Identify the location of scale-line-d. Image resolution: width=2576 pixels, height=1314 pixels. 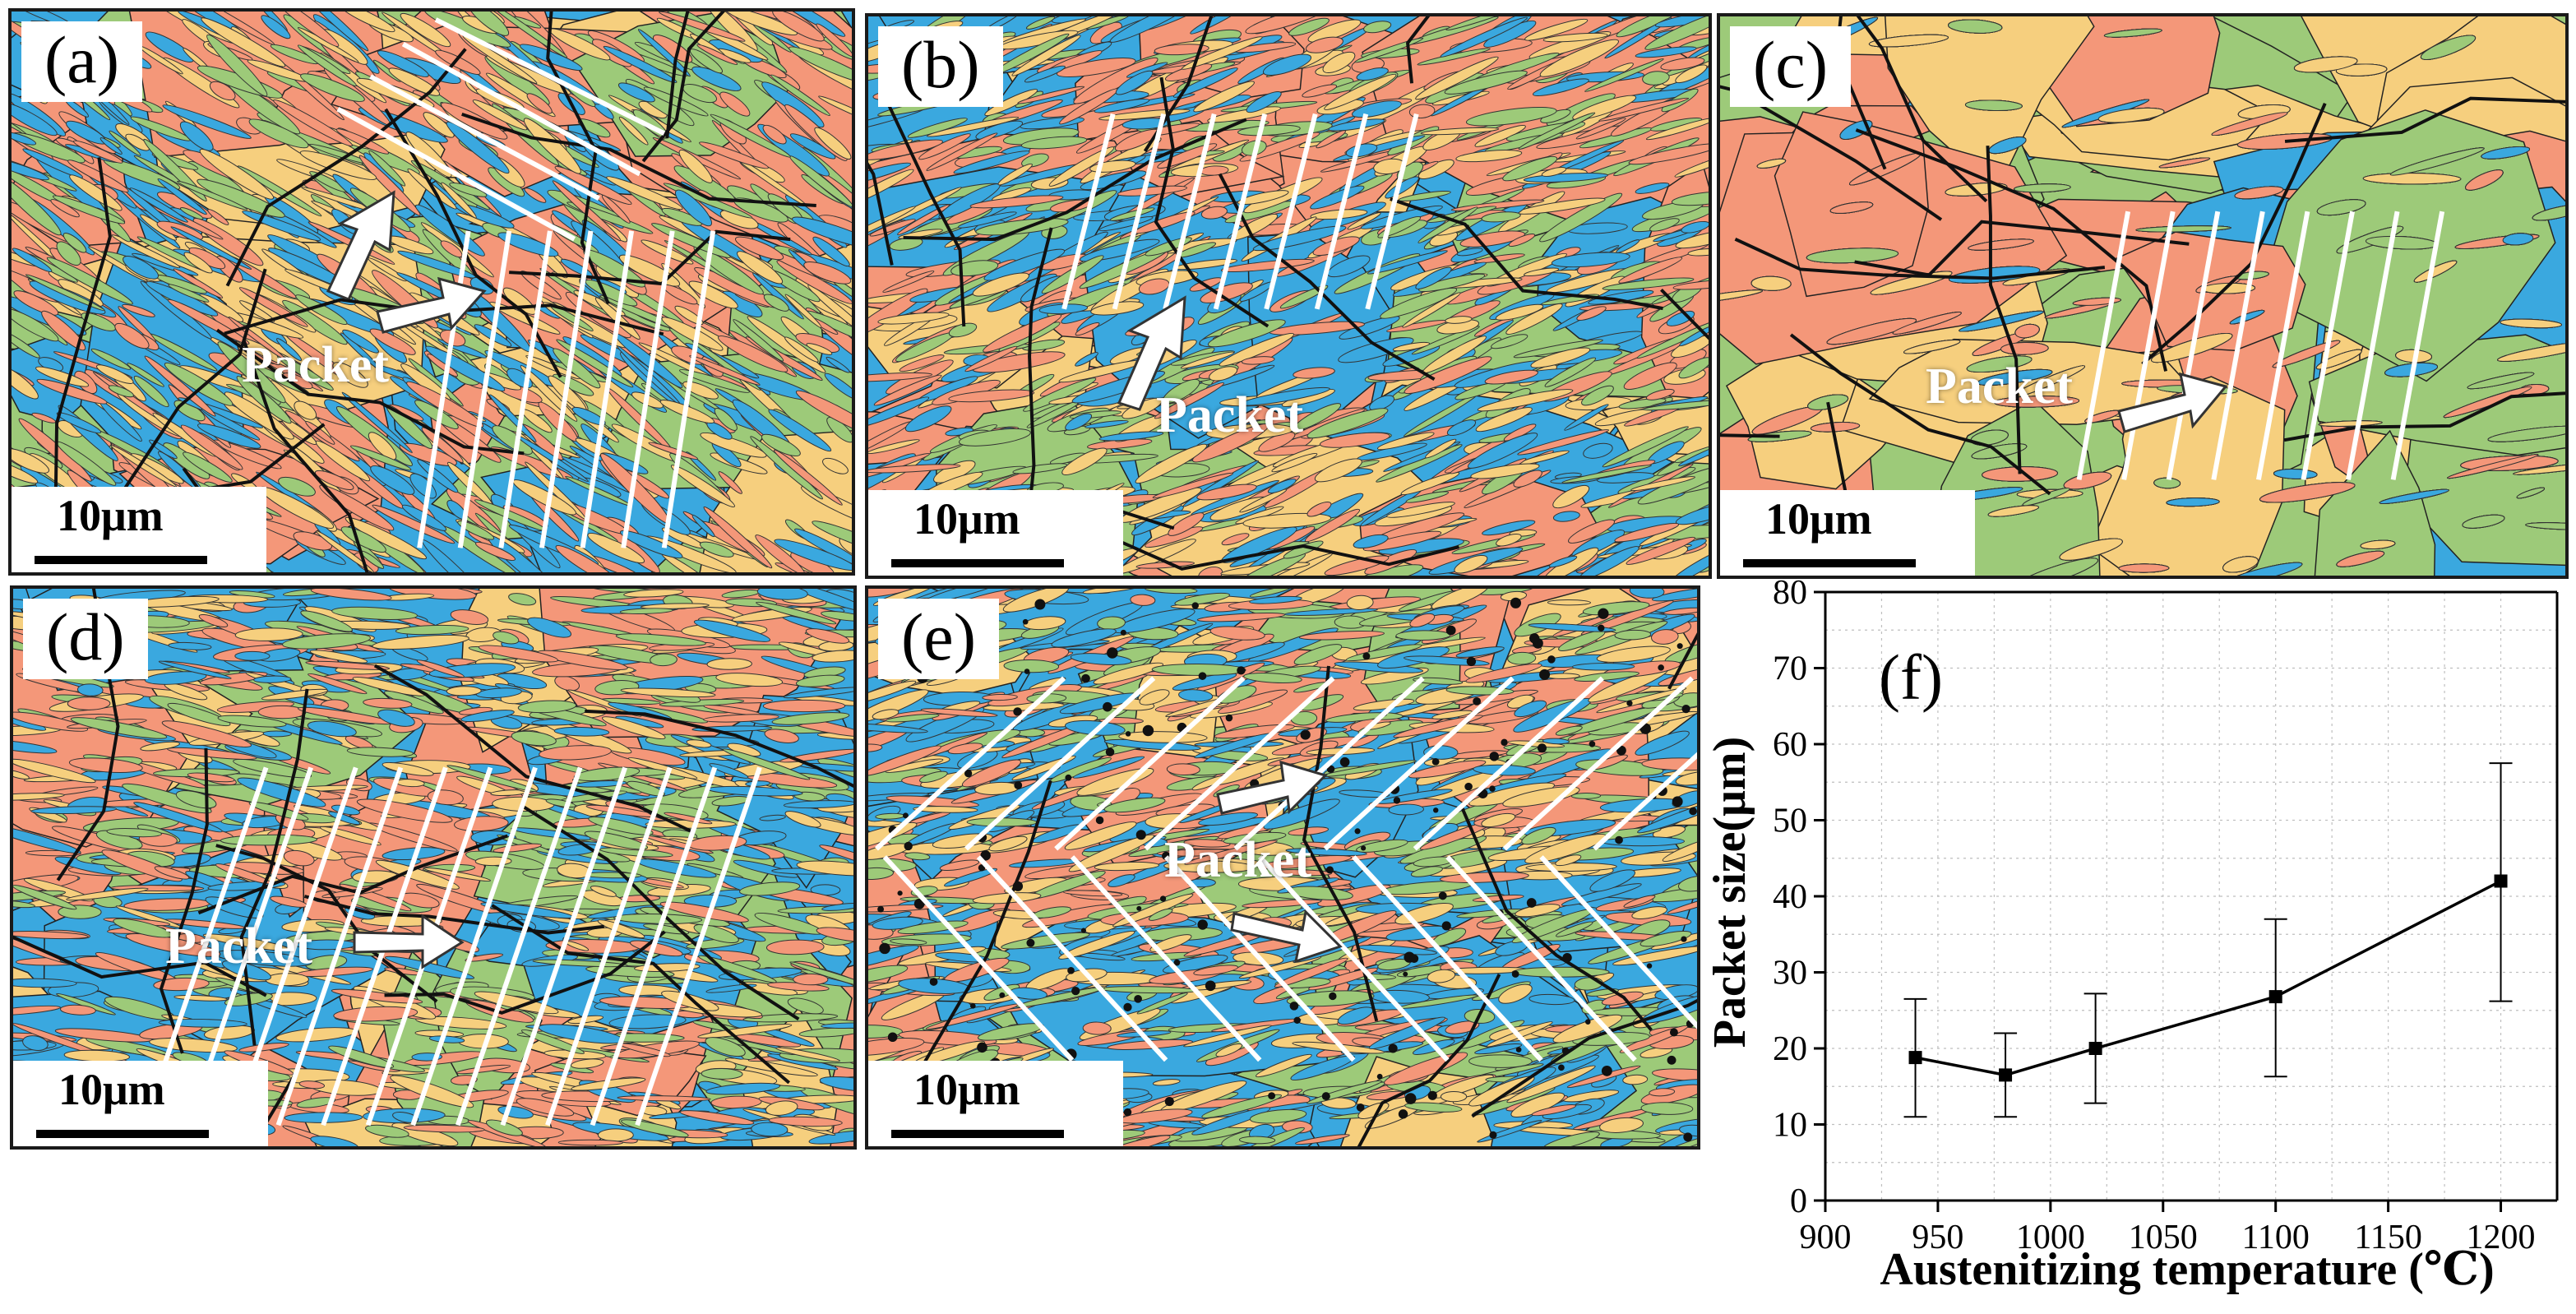
(122, 1134).